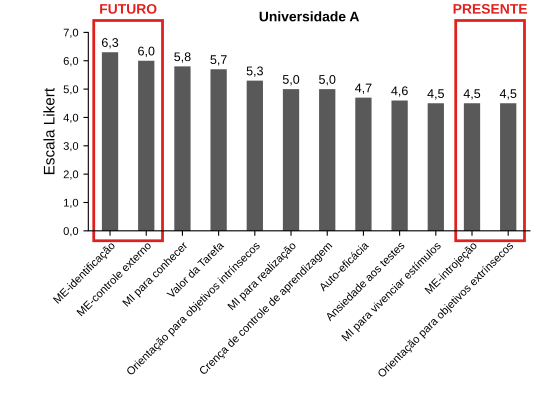 This screenshot has width=552, height=405. Describe the element at coordinates (182, 57) in the screenshot. I see `data-label: 5,8` at that location.